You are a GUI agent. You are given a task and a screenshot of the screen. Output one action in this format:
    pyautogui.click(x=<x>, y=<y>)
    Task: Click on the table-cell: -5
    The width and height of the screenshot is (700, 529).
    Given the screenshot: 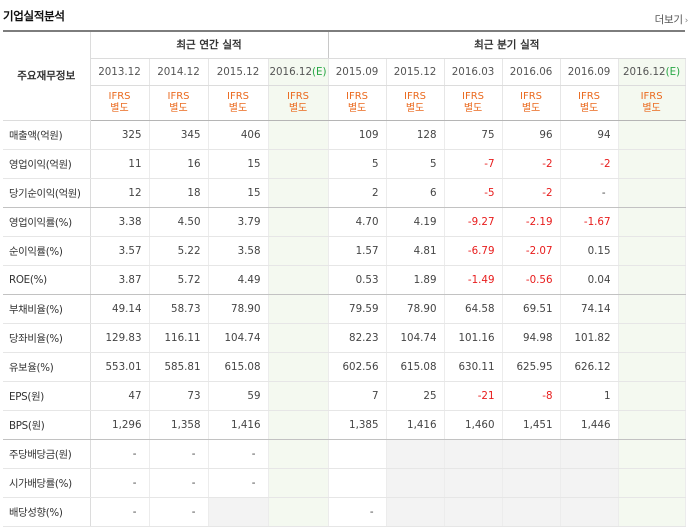 What is the action you would take?
    pyautogui.click(x=473, y=193)
    